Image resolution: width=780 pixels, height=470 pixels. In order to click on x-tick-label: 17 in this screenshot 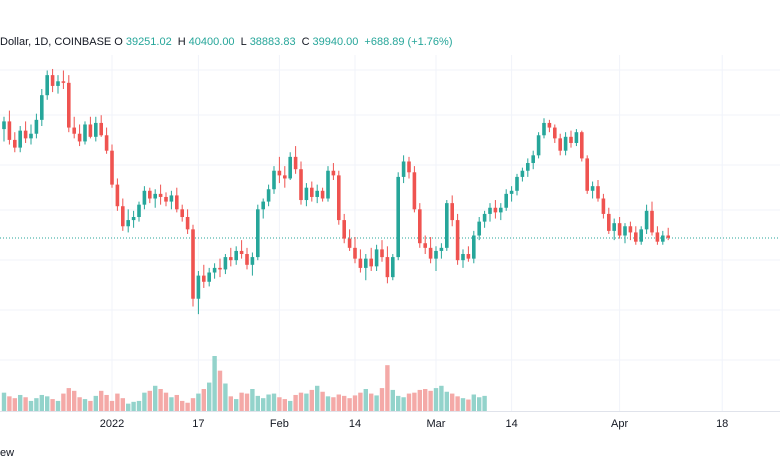, I will do `click(198, 424)`.